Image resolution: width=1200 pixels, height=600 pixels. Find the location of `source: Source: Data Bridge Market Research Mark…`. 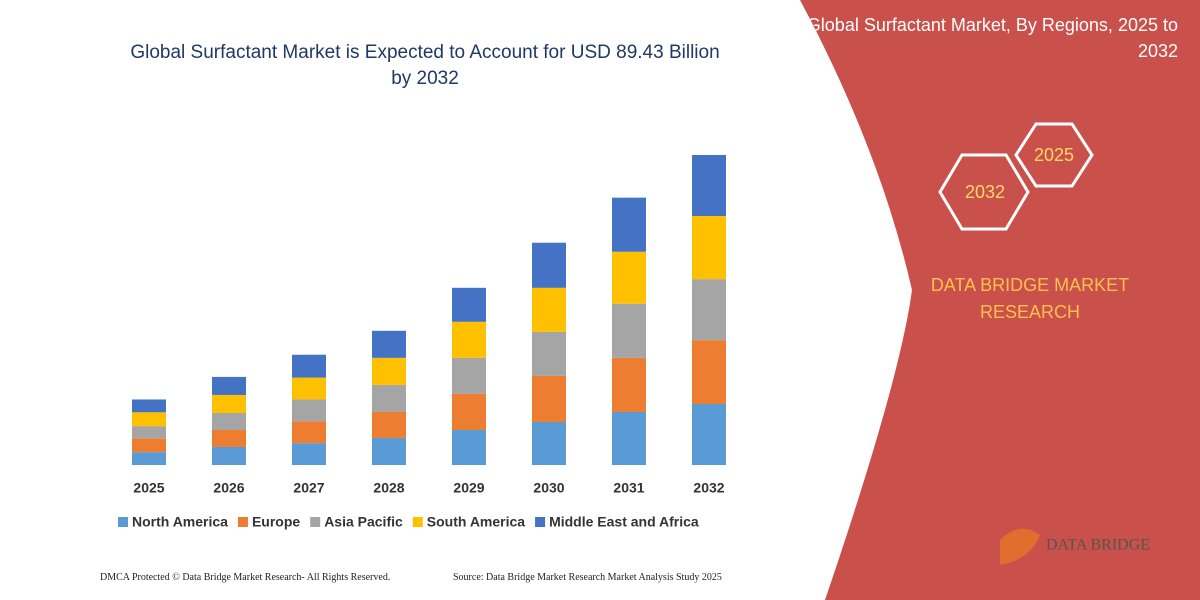

source: Source: Data Bridge Market Research Mark… is located at coordinates (587, 577).